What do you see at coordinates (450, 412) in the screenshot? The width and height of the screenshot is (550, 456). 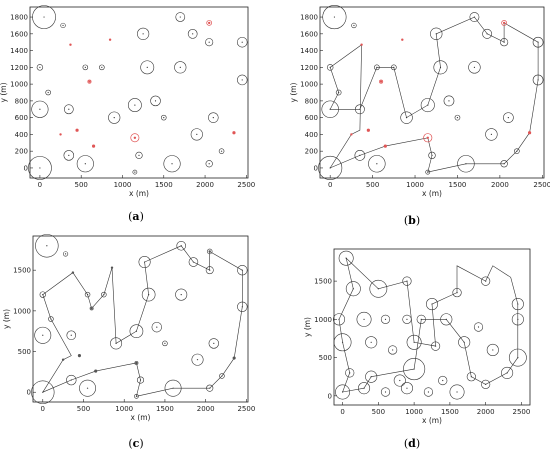 I see `x-tick-label: 1500` at bounding box center [450, 412].